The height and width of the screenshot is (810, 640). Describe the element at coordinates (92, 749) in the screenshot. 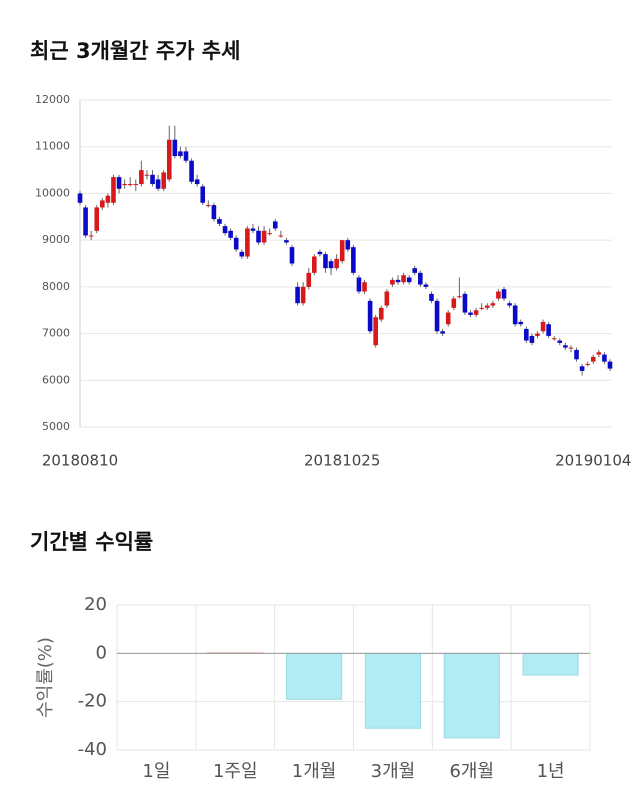

I see `y-tick-label: -40` at that location.